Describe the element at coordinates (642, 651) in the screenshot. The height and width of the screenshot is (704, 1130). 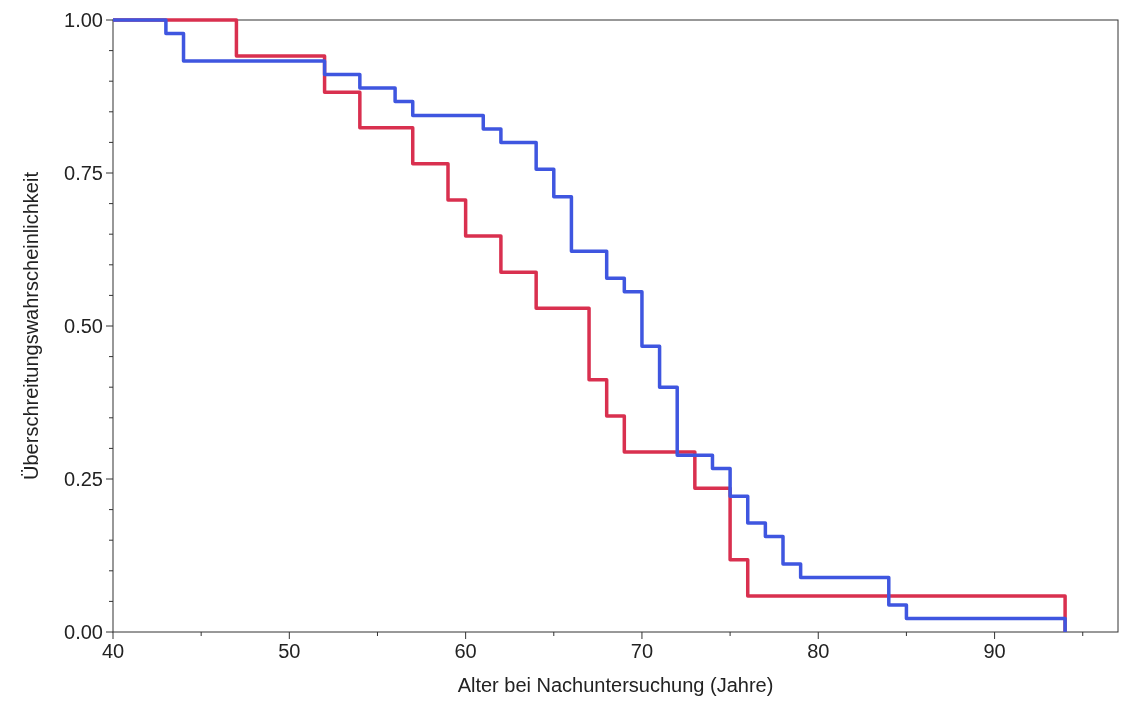
I see `x-tick-label: 70` at that location.